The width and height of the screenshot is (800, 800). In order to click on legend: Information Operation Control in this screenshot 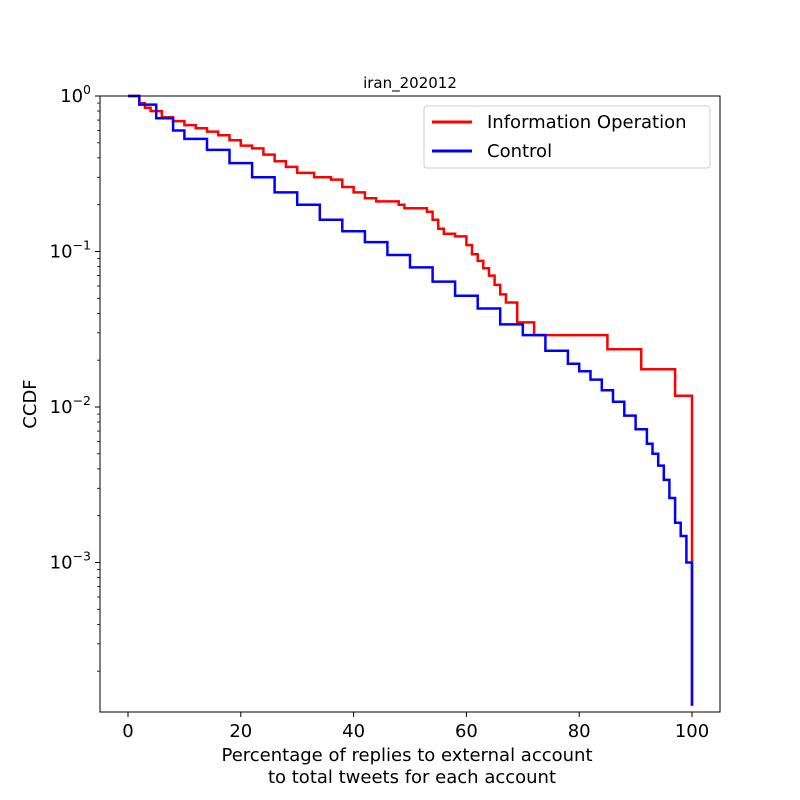, I will do `click(567, 137)`.